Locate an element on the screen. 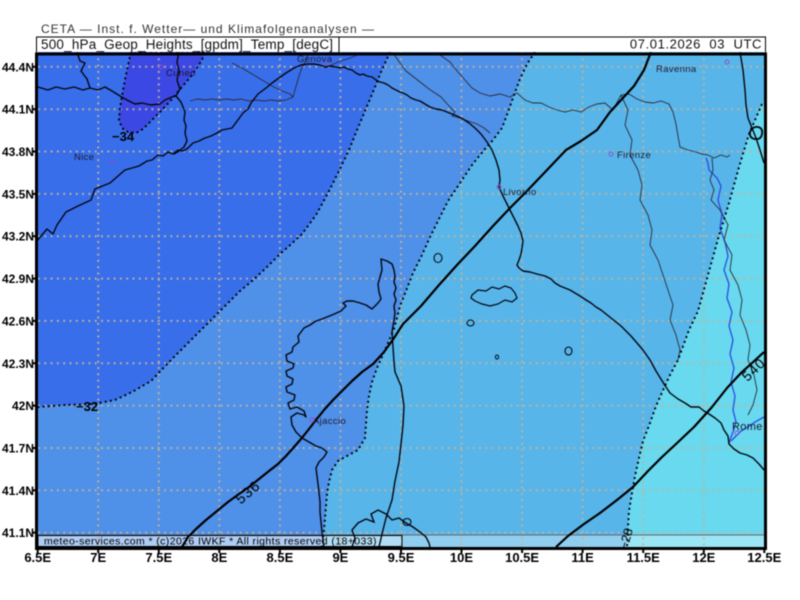  svg-text: Genova is located at coordinates (315, 59).